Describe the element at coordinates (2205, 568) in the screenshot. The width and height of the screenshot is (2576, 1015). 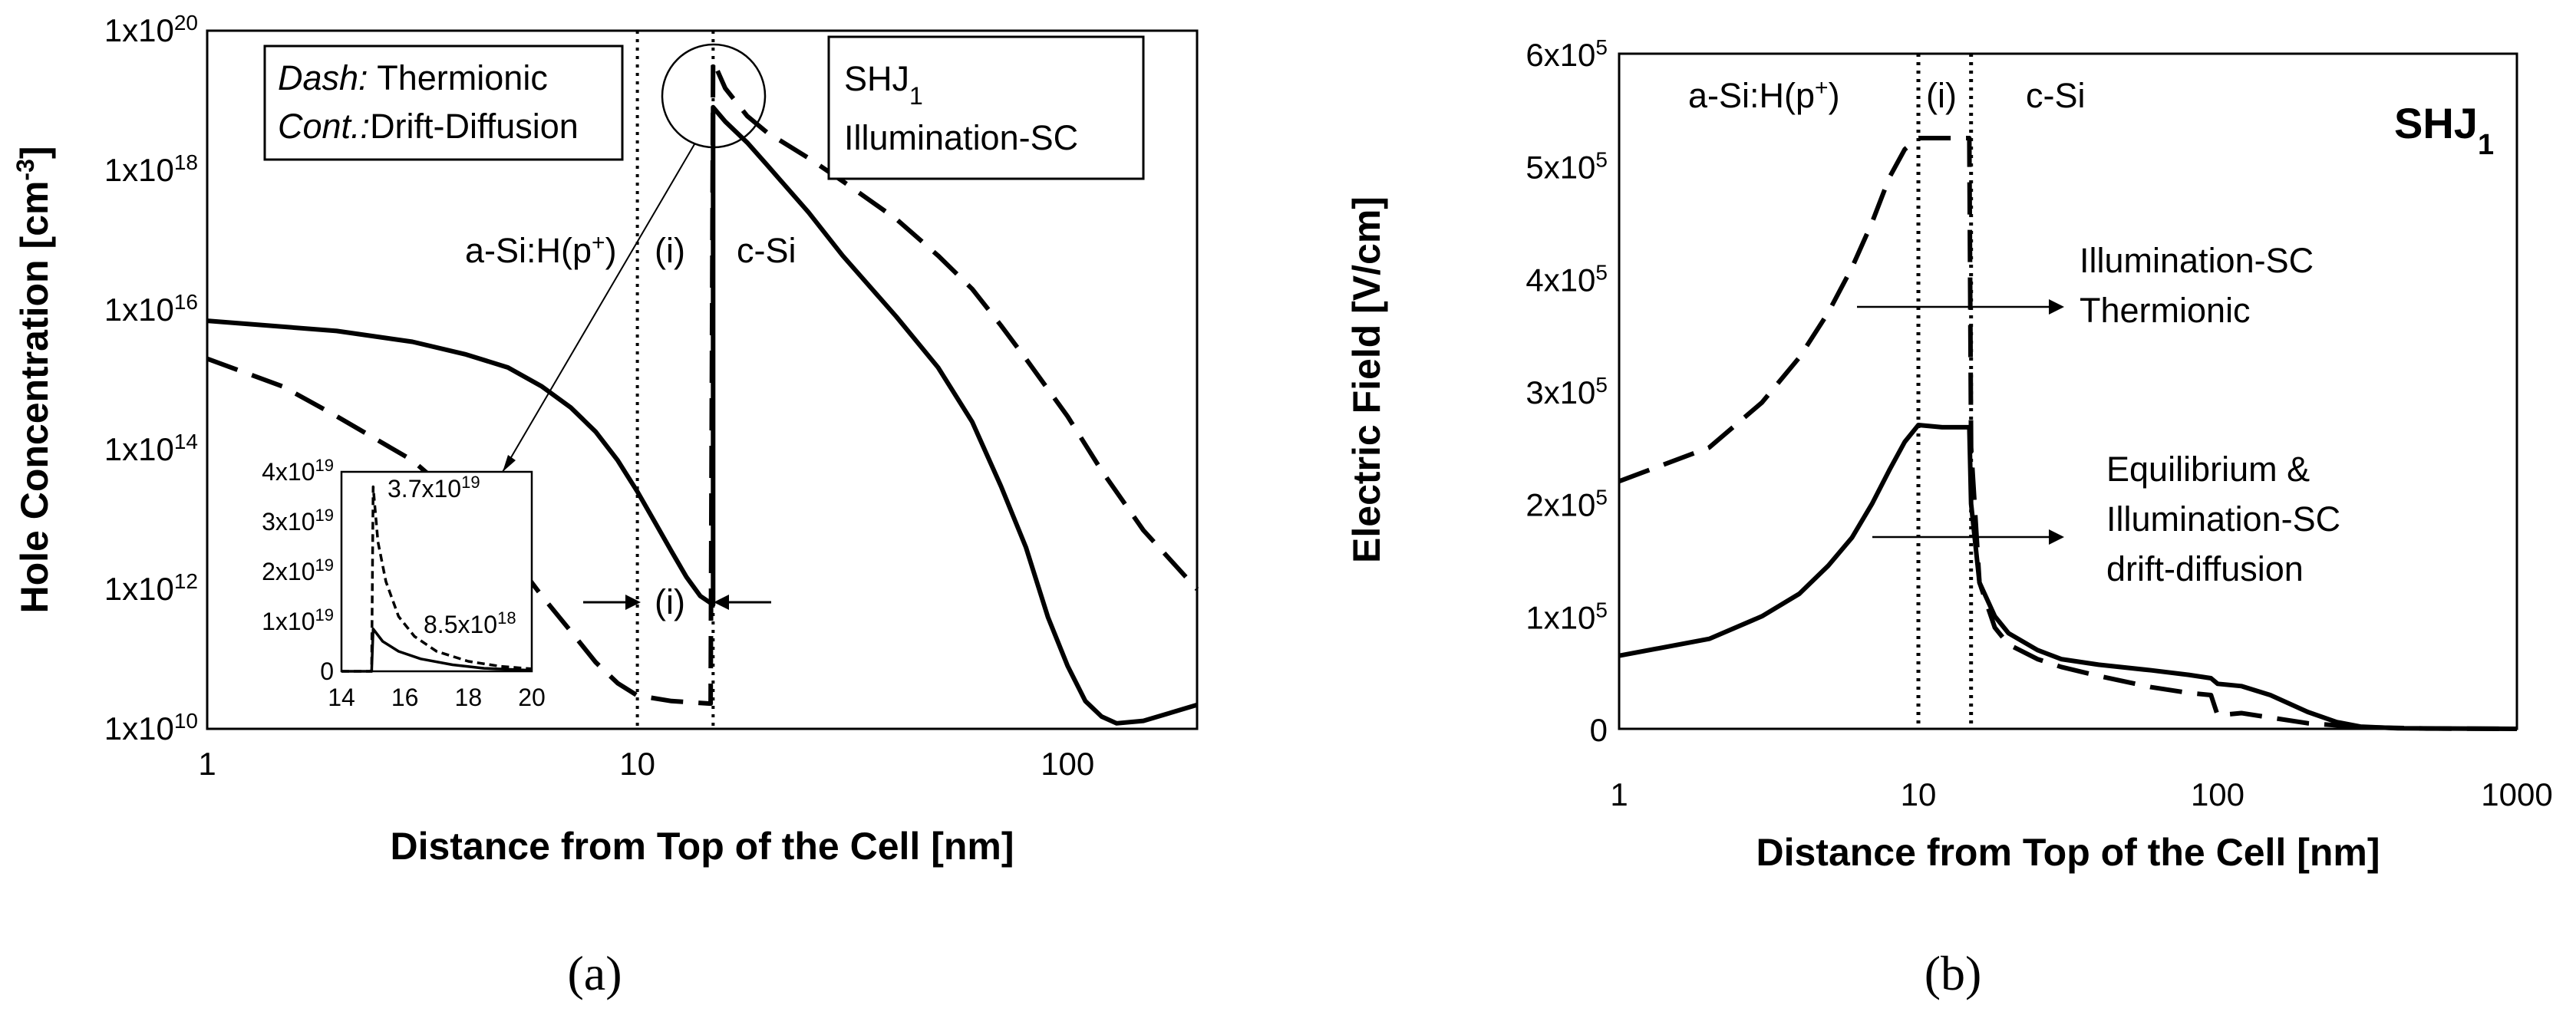
I see `annotation-dd-line3: drift-diffusion` at that location.